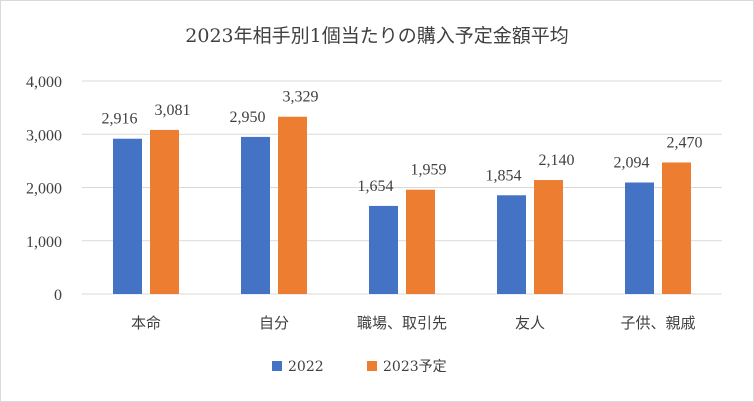 The width and height of the screenshot is (754, 402). Describe the element at coordinates (657, 323) in the screenshot. I see `x-category-label: 子供、親戚` at that location.